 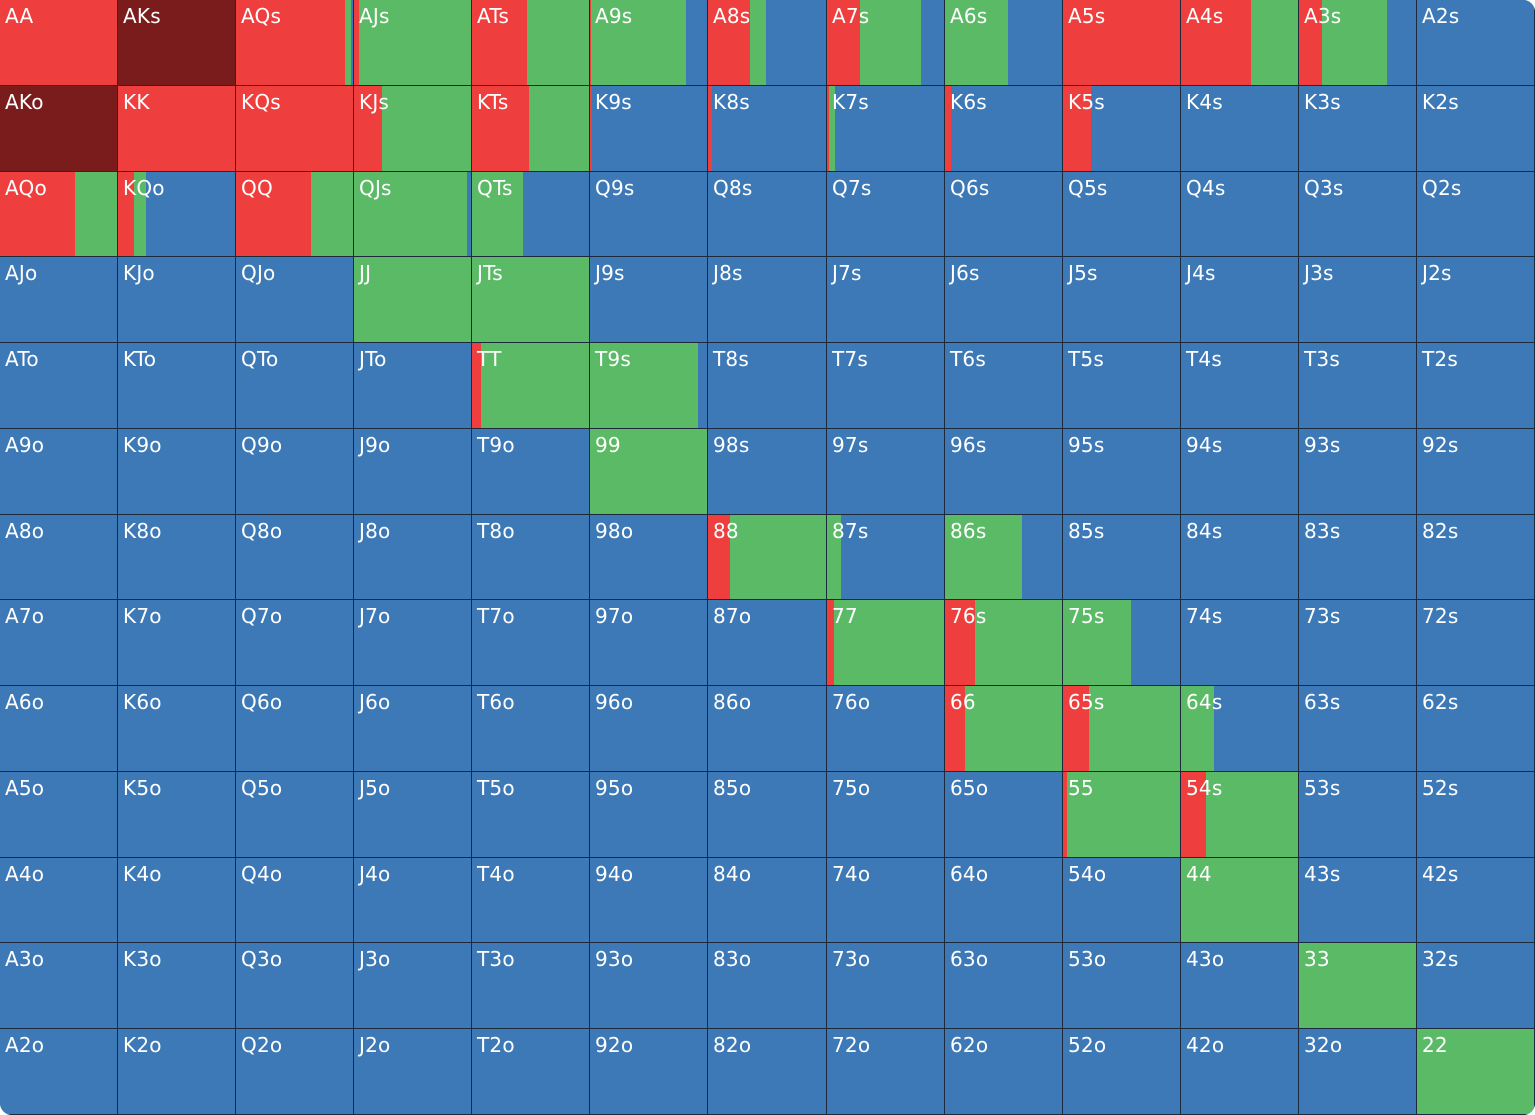 What do you see at coordinates (1358, 386) in the screenshot?
I see `hand-cell: T3s` at bounding box center [1358, 386].